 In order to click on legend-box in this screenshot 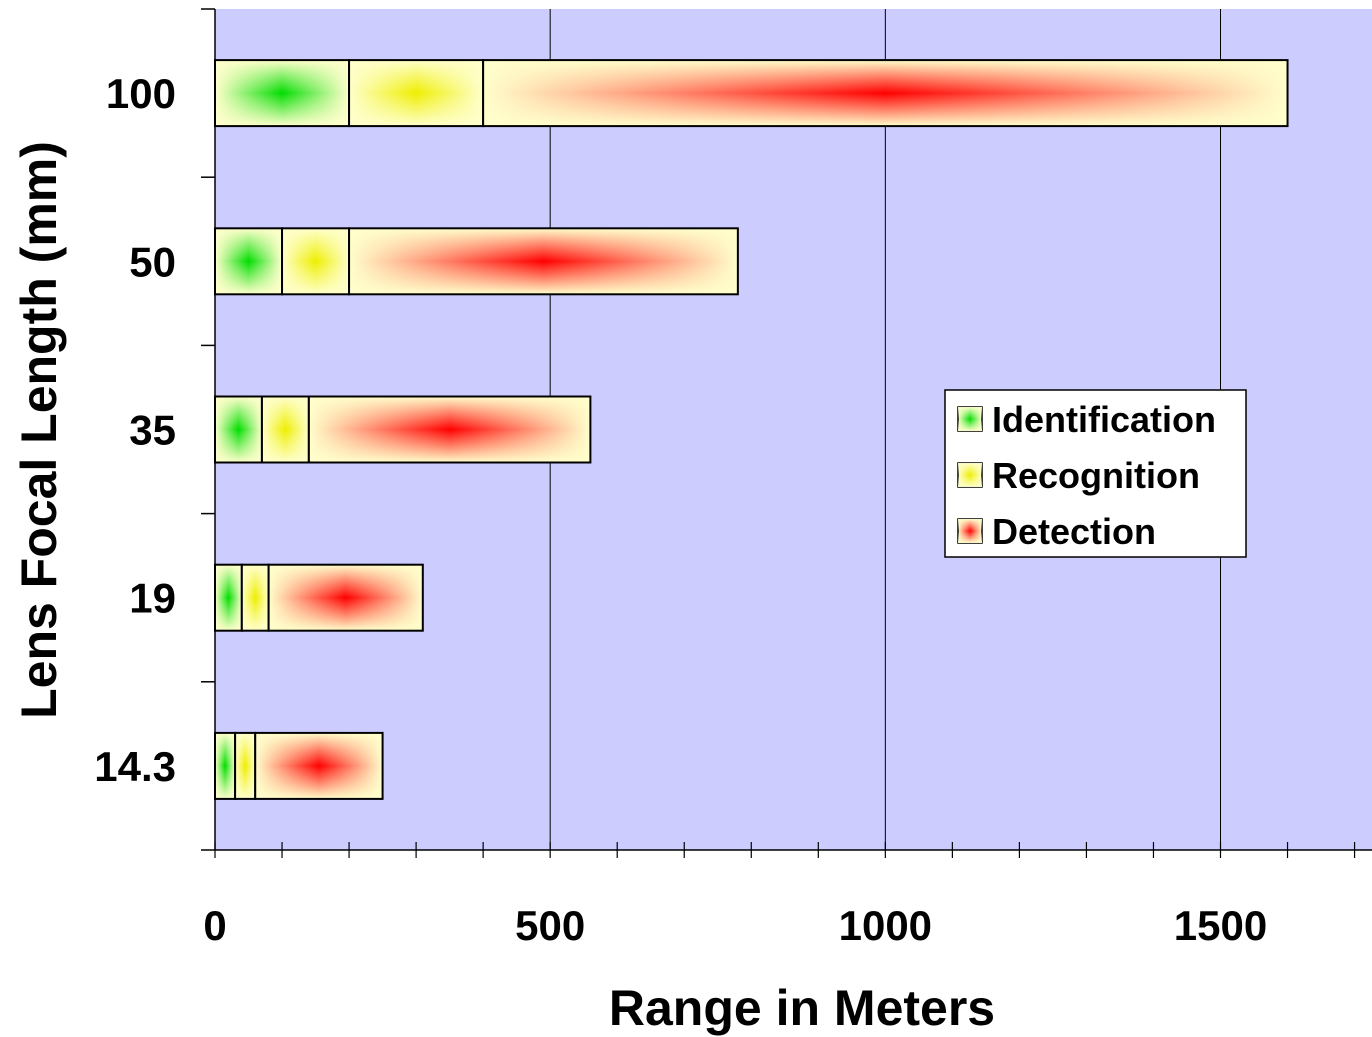, I will do `click(1095, 473)`.